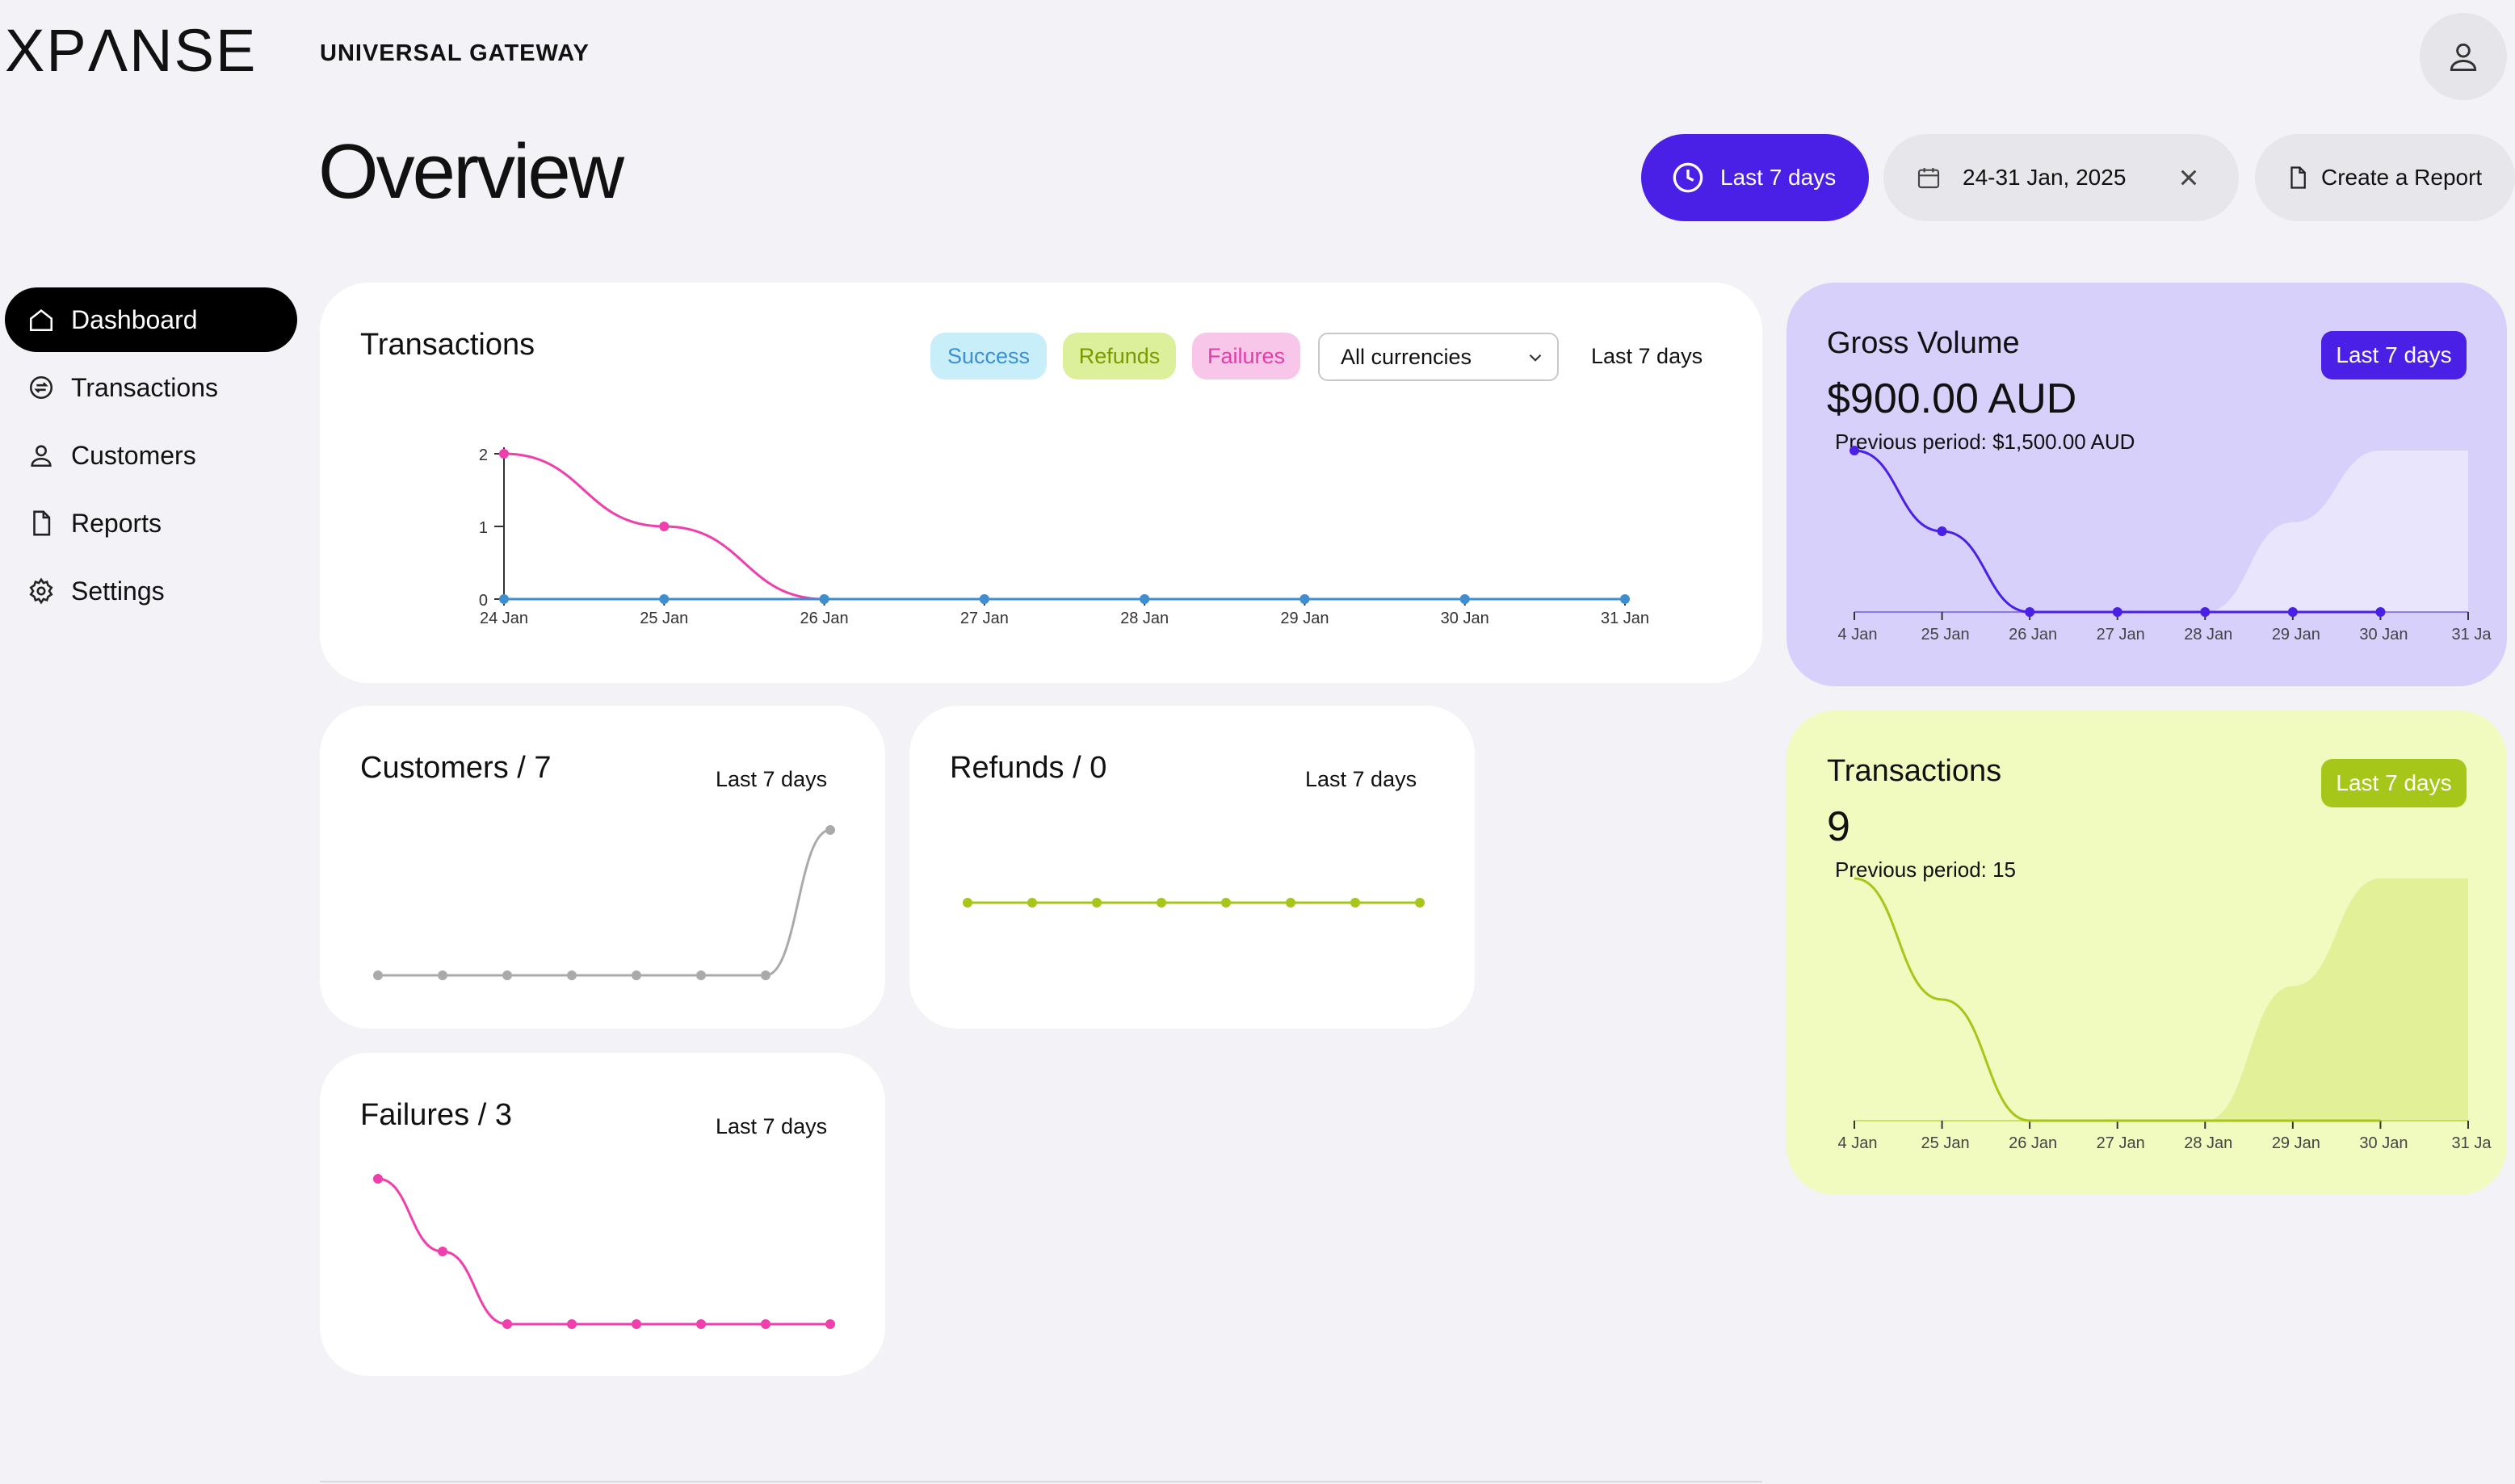  I want to click on sidebar-item-transactions: Transactions, so click(151, 387).